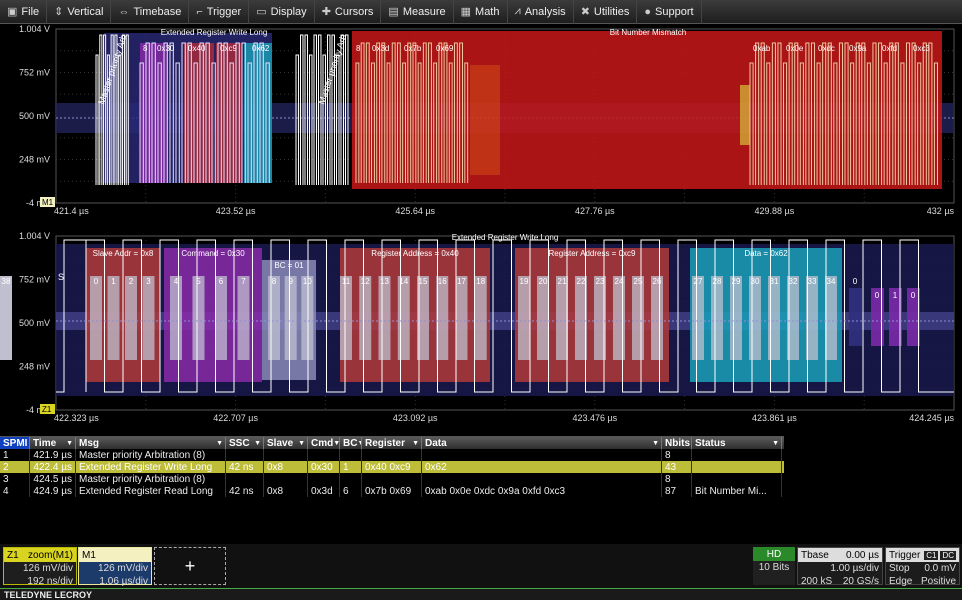 The image size is (962, 600). Describe the element at coordinates (15, 443) in the screenshot. I see `protocol-badge: SPMI` at that location.